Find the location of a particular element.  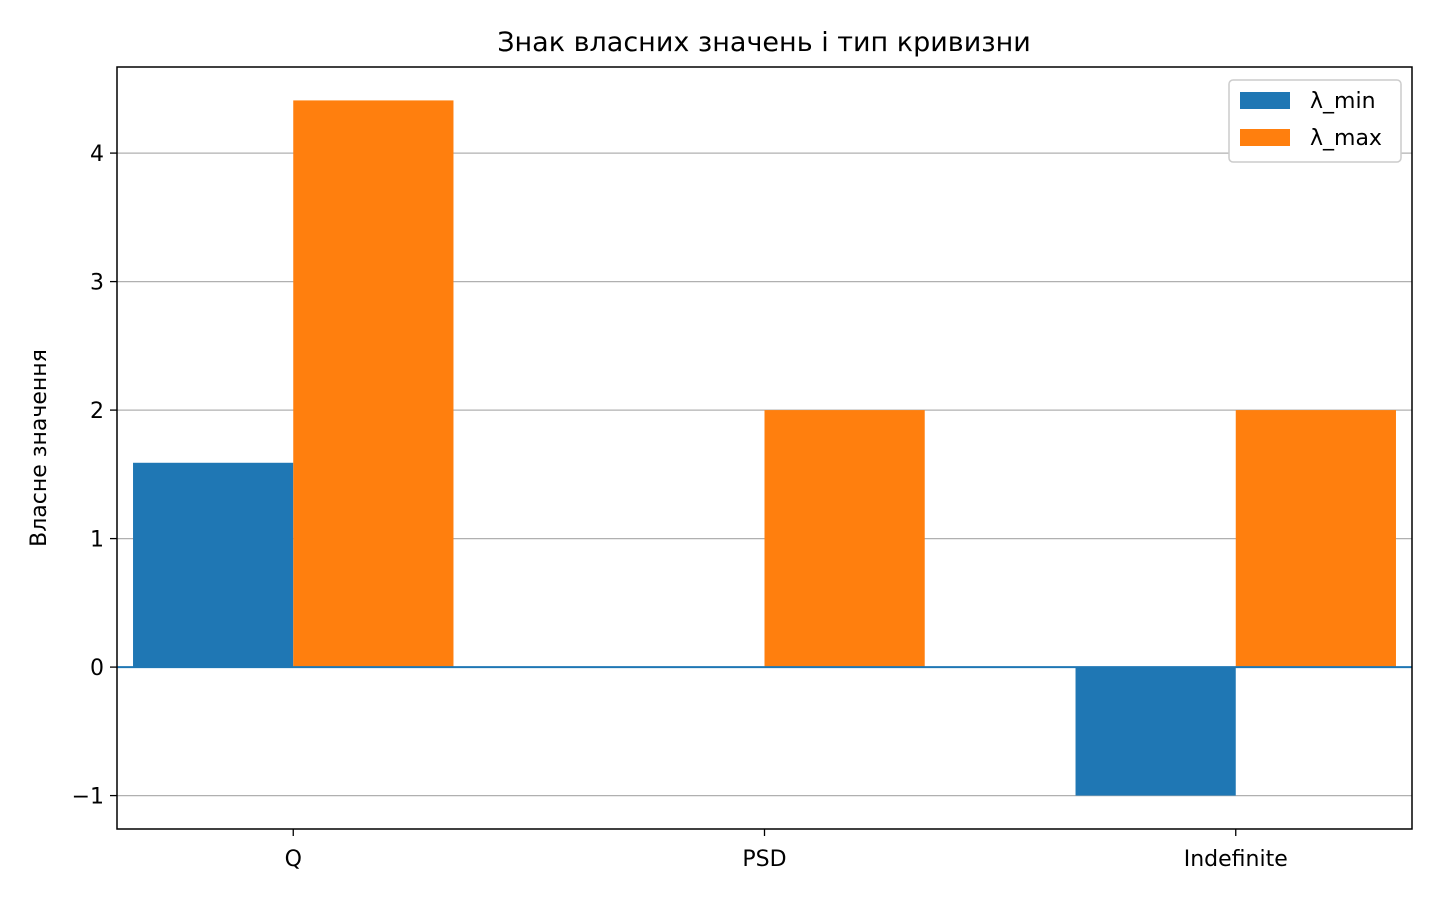

bar-lambda-min-q is located at coordinates (213, 565).